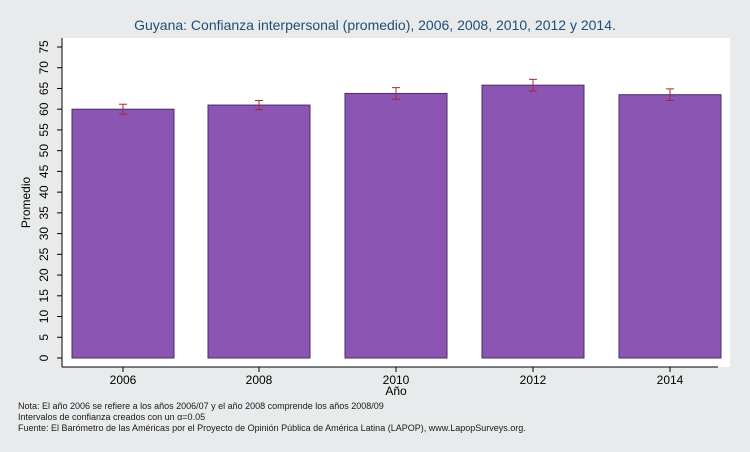 This screenshot has height=452, width=750. I want to click on y-tick-label: 30, so click(44, 234).